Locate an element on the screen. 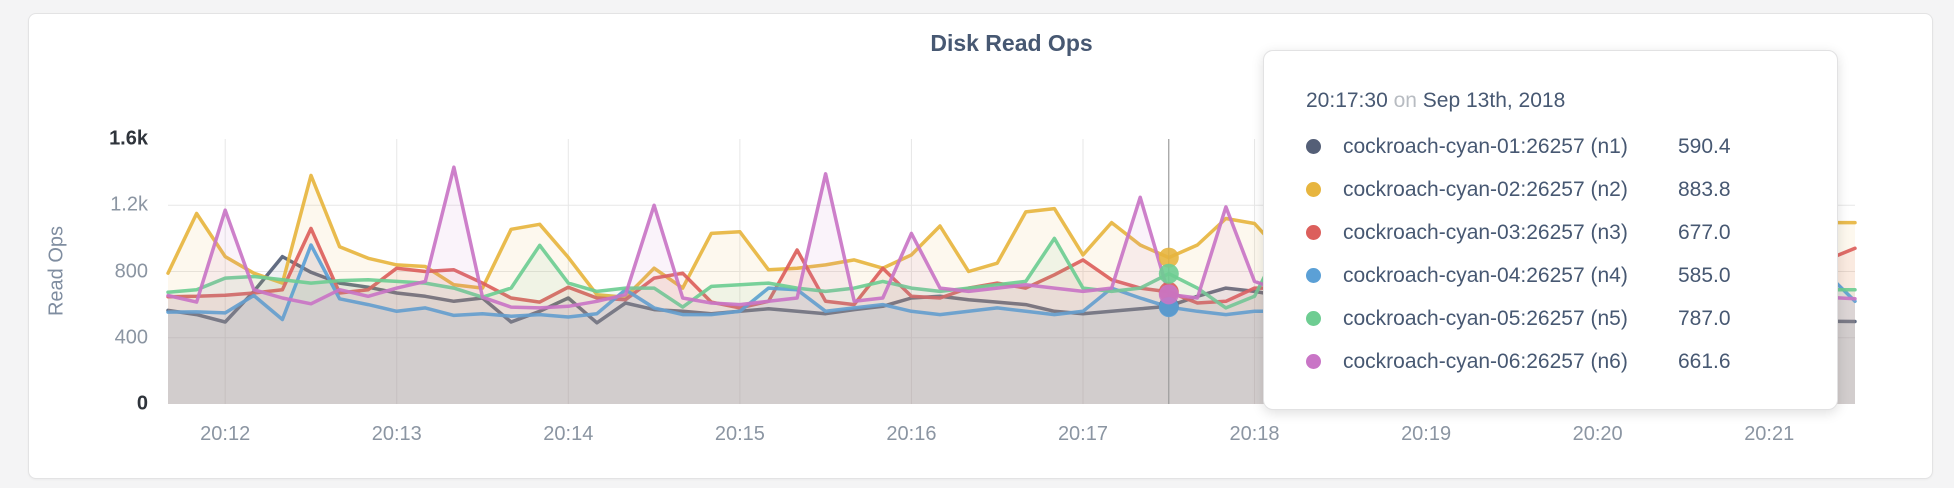 The height and width of the screenshot is (488, 1954). x-tick-label: 20:14 is located at coordinates (568, 434).